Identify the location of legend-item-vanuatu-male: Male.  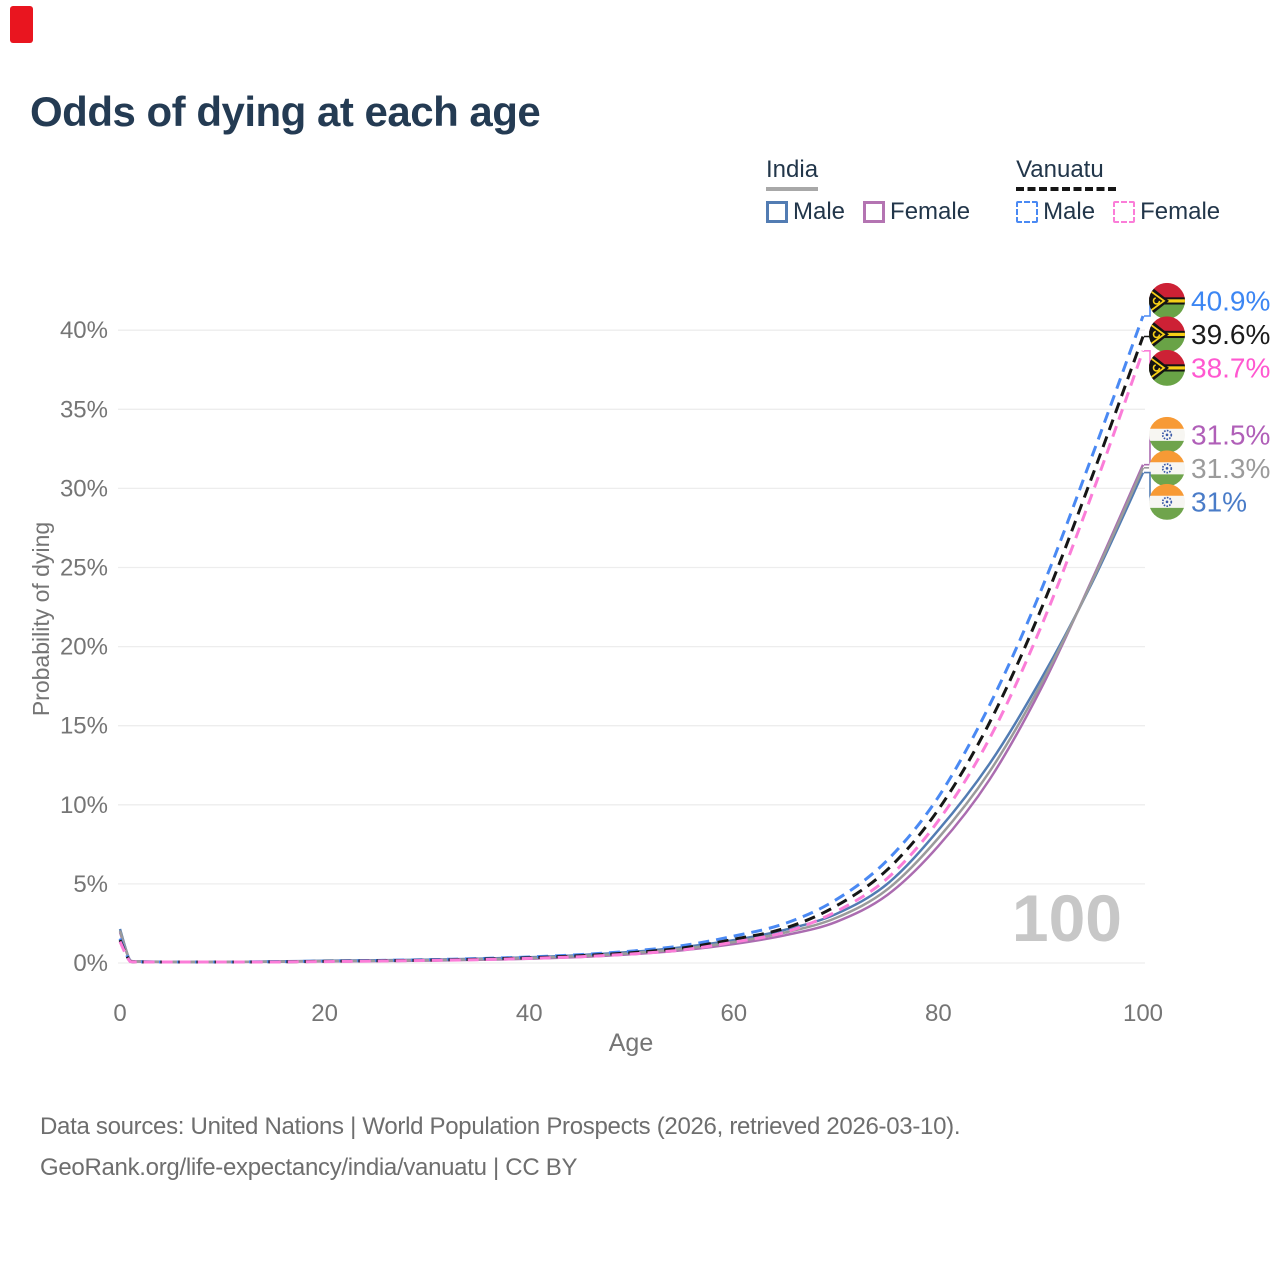
(1055, 212).